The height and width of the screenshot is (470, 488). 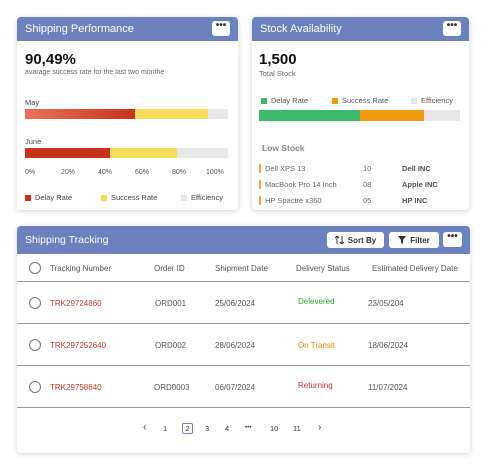 I want to click on low-stock-product: HP Spactre x360, so click(x=290, y=200).